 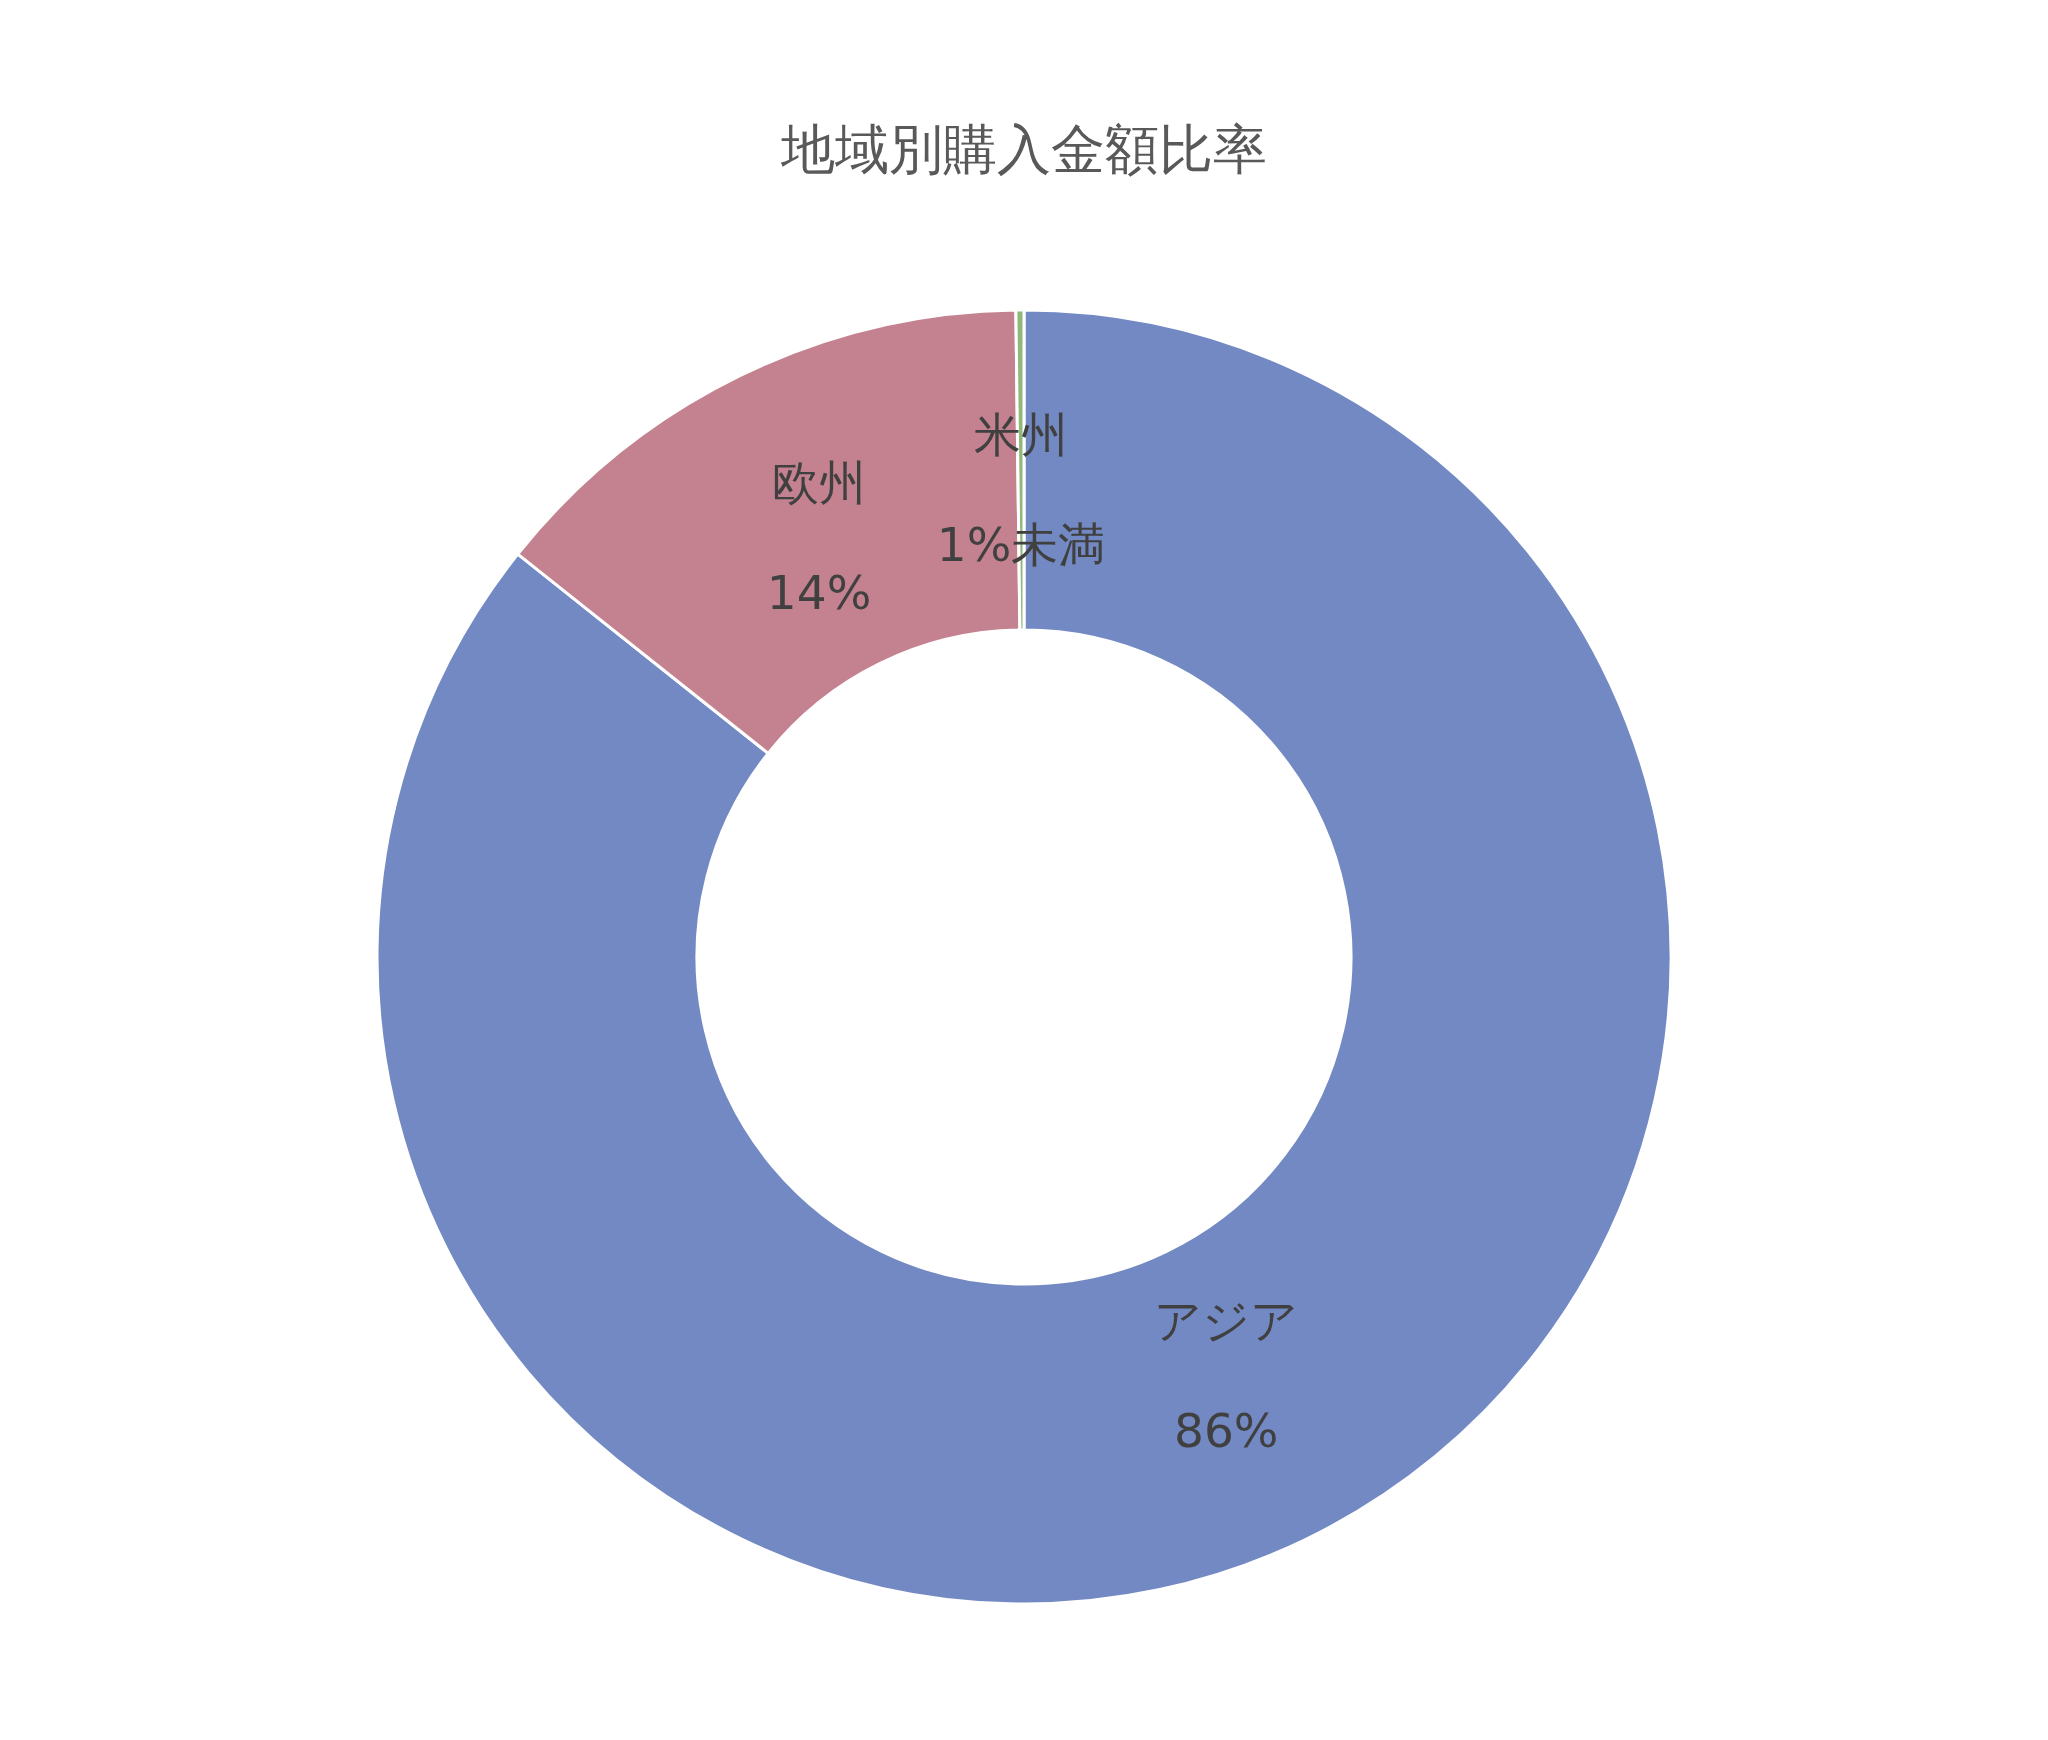 What do you see at coordinates (1226, 1430) in the screenshot?
I see `data-label: 86%` at bounding box center [1226, 1430].